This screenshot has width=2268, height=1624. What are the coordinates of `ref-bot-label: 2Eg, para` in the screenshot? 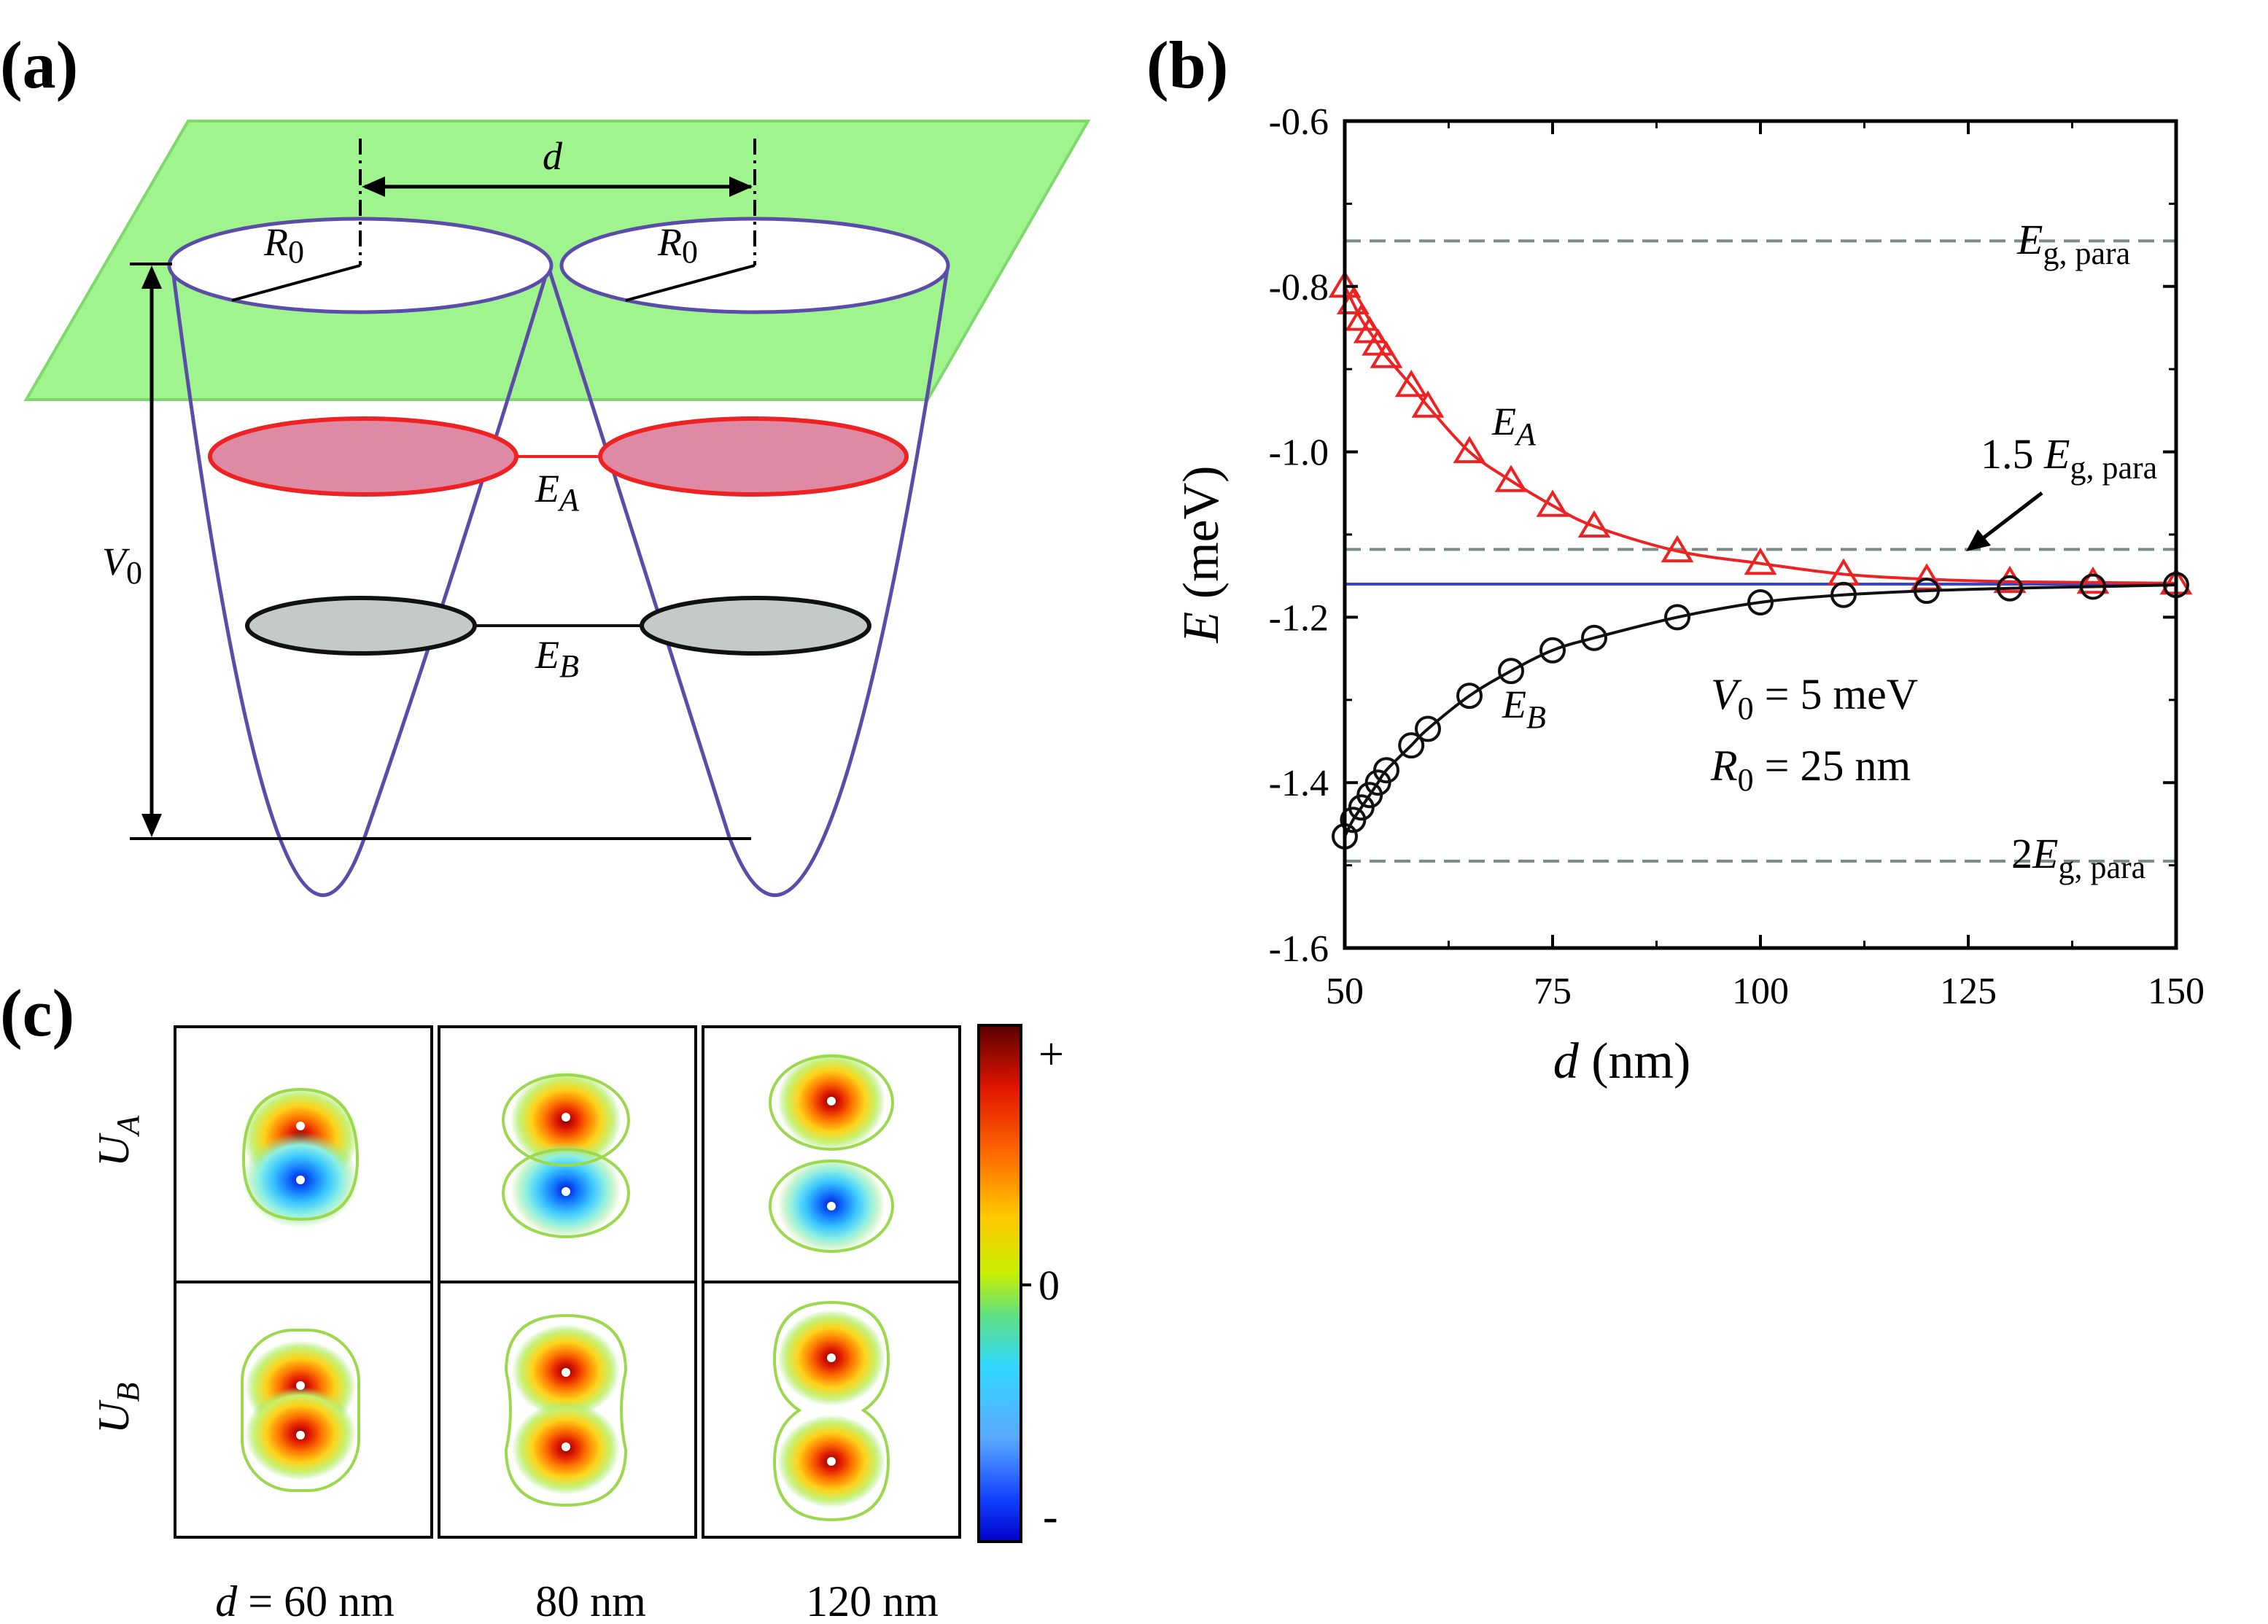 It's located at (2078, 857).